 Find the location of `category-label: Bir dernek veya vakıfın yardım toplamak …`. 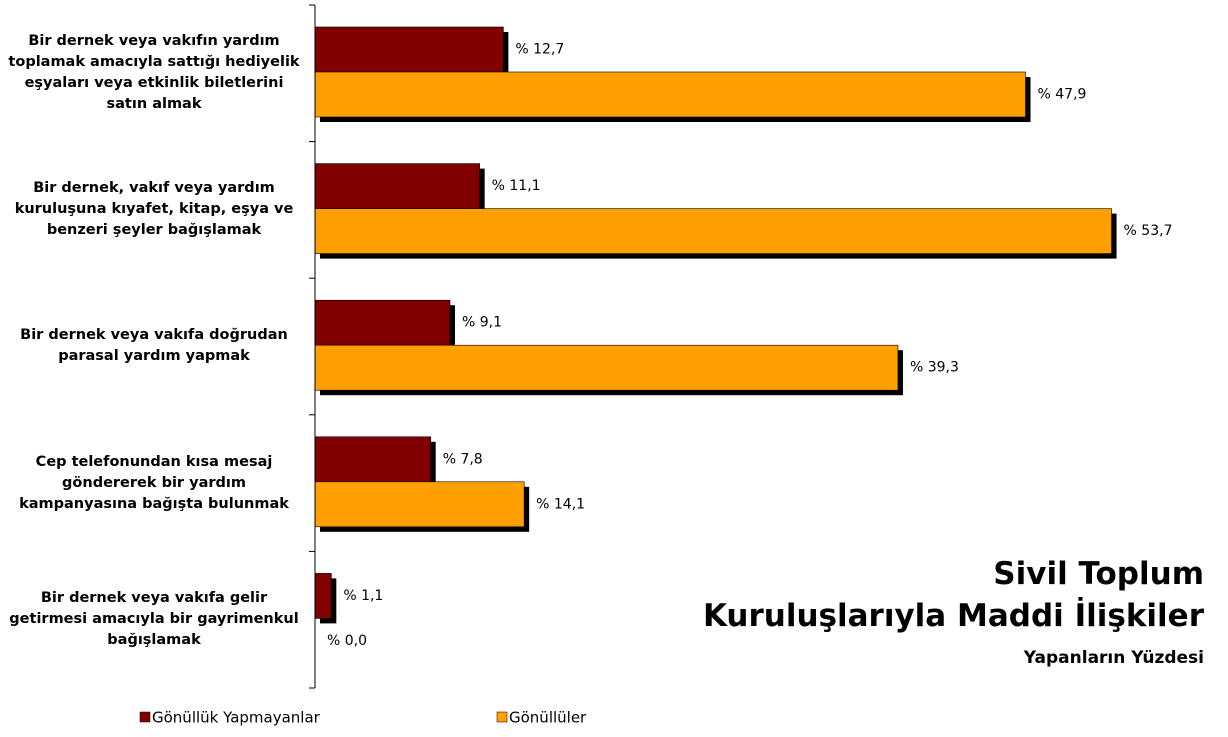

category-label: Bir dernek veya vakıfın yardım toplamak … is located at coordinates (154, 73).